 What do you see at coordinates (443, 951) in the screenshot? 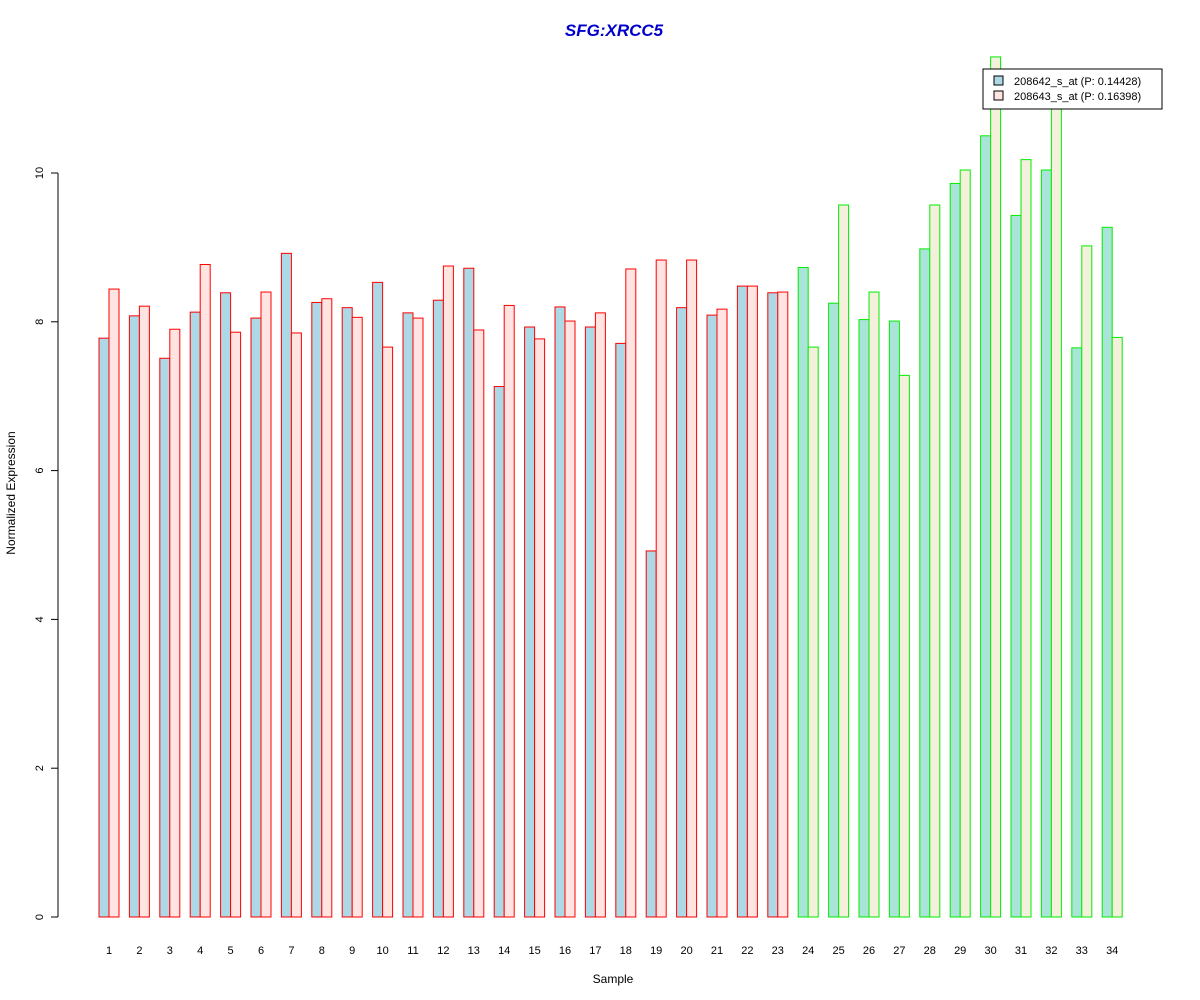
I see `x-tick-label: 12` at bounding box center [443, 951].